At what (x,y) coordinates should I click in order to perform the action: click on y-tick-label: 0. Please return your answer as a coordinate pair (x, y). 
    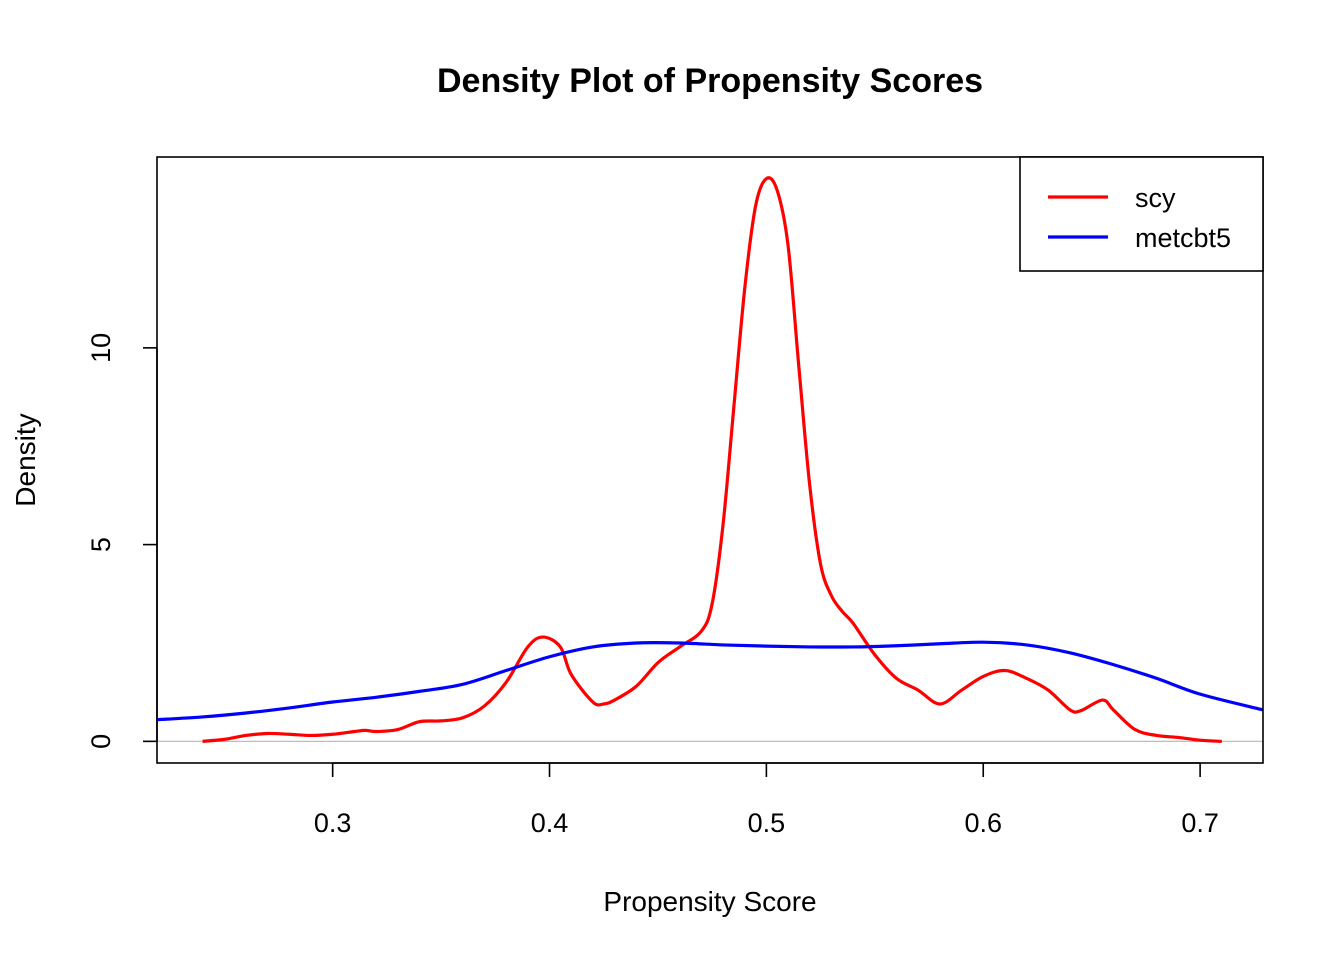
    Looking at the image, I should click on (101, 741).